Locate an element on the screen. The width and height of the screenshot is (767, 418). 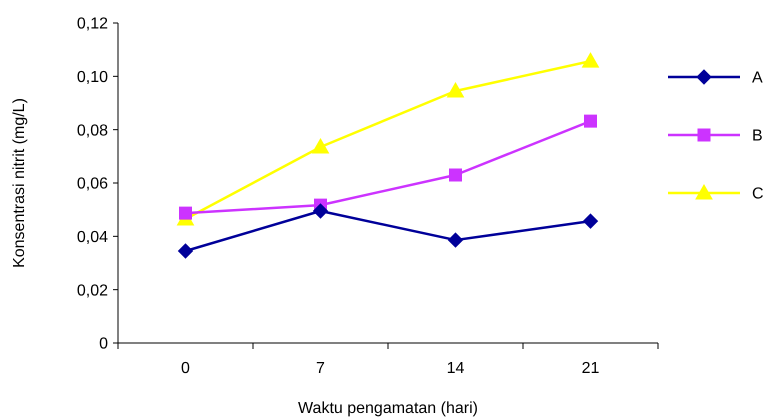
y-axis-title: Konsentrasi nitrit (mg/L) is located at coordinates (19, 183).